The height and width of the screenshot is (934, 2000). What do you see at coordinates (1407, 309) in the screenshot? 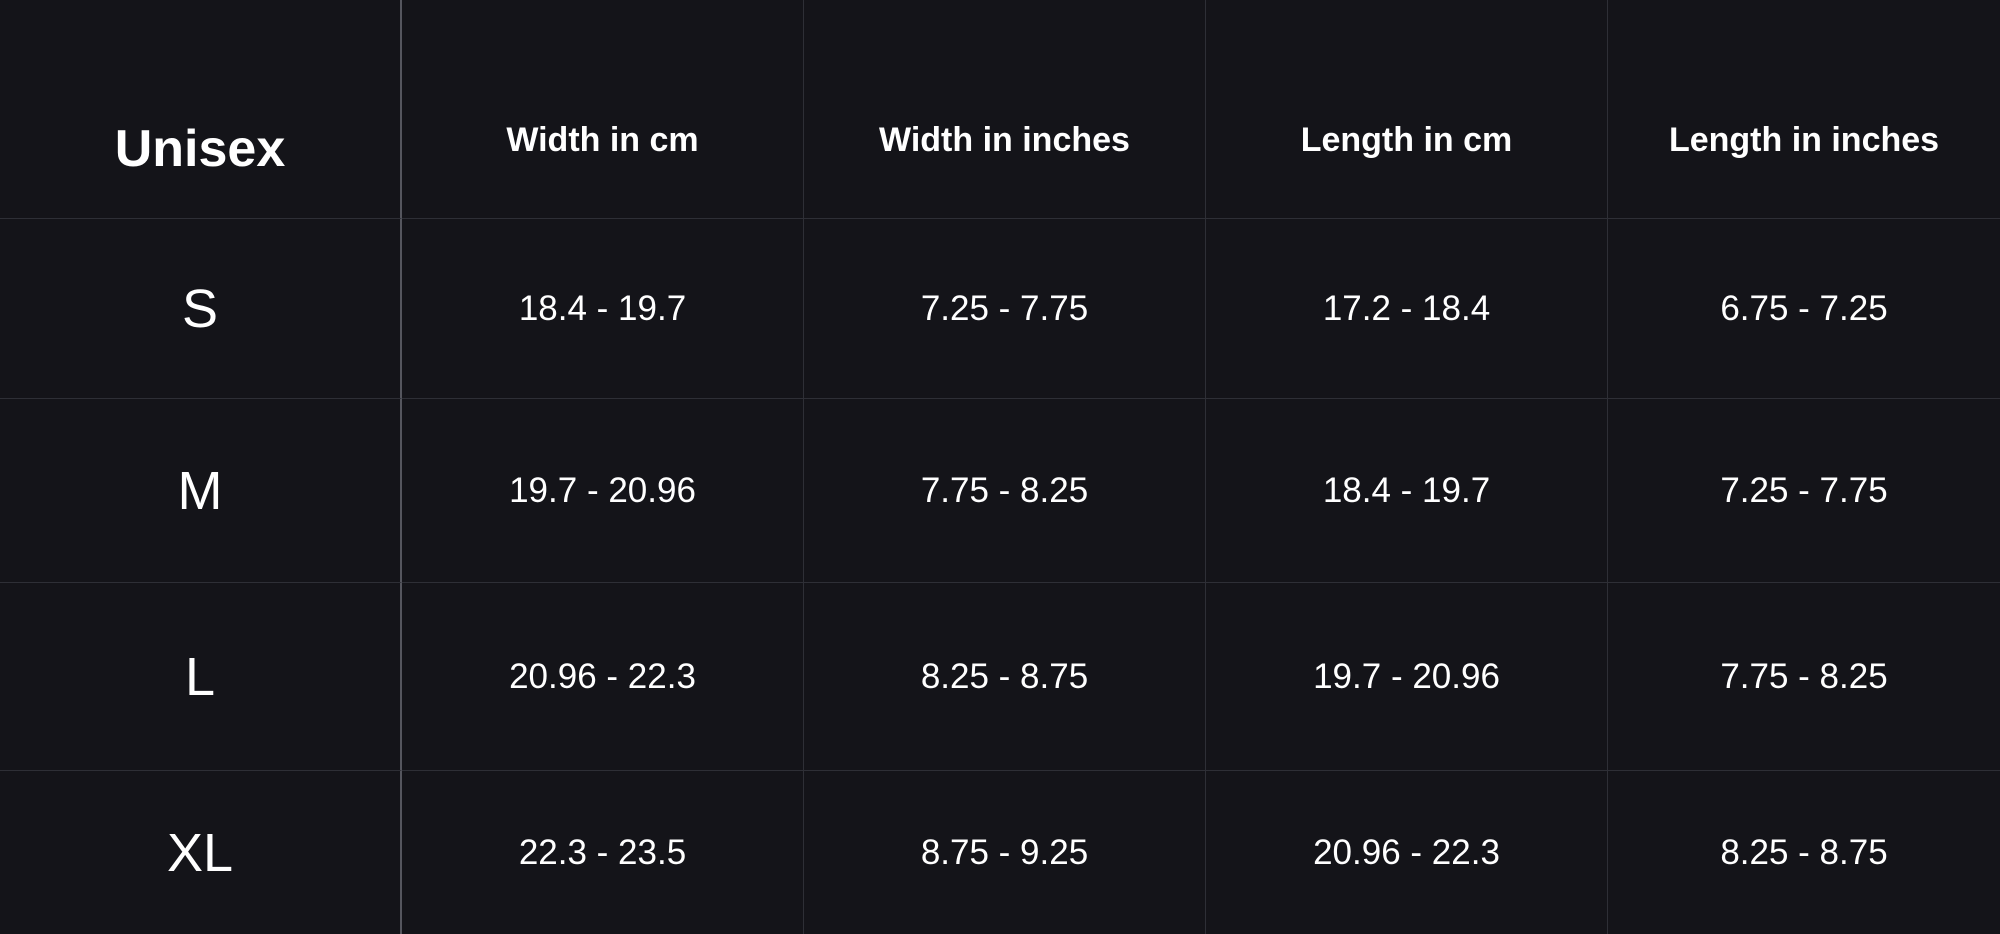
I see `table-cell: 17.2 - 18.4` at bounding box center [1407, 309].